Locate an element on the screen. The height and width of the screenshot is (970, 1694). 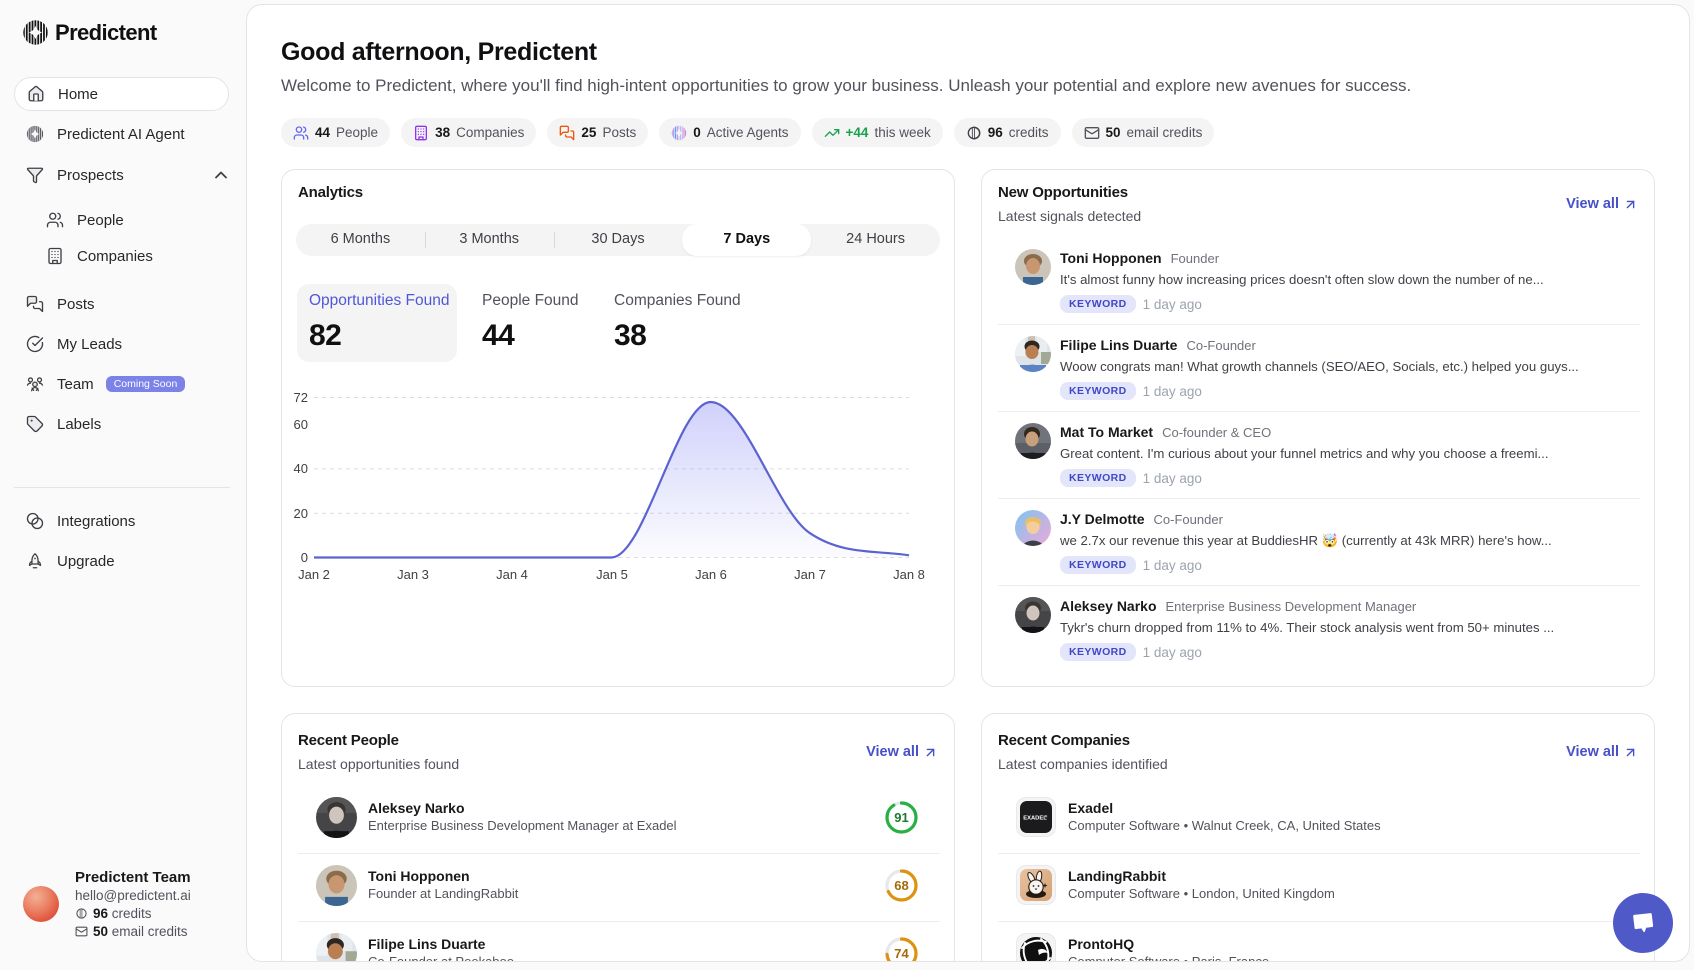
svg-text: EXADEL is located at coordinates (1035, 818).